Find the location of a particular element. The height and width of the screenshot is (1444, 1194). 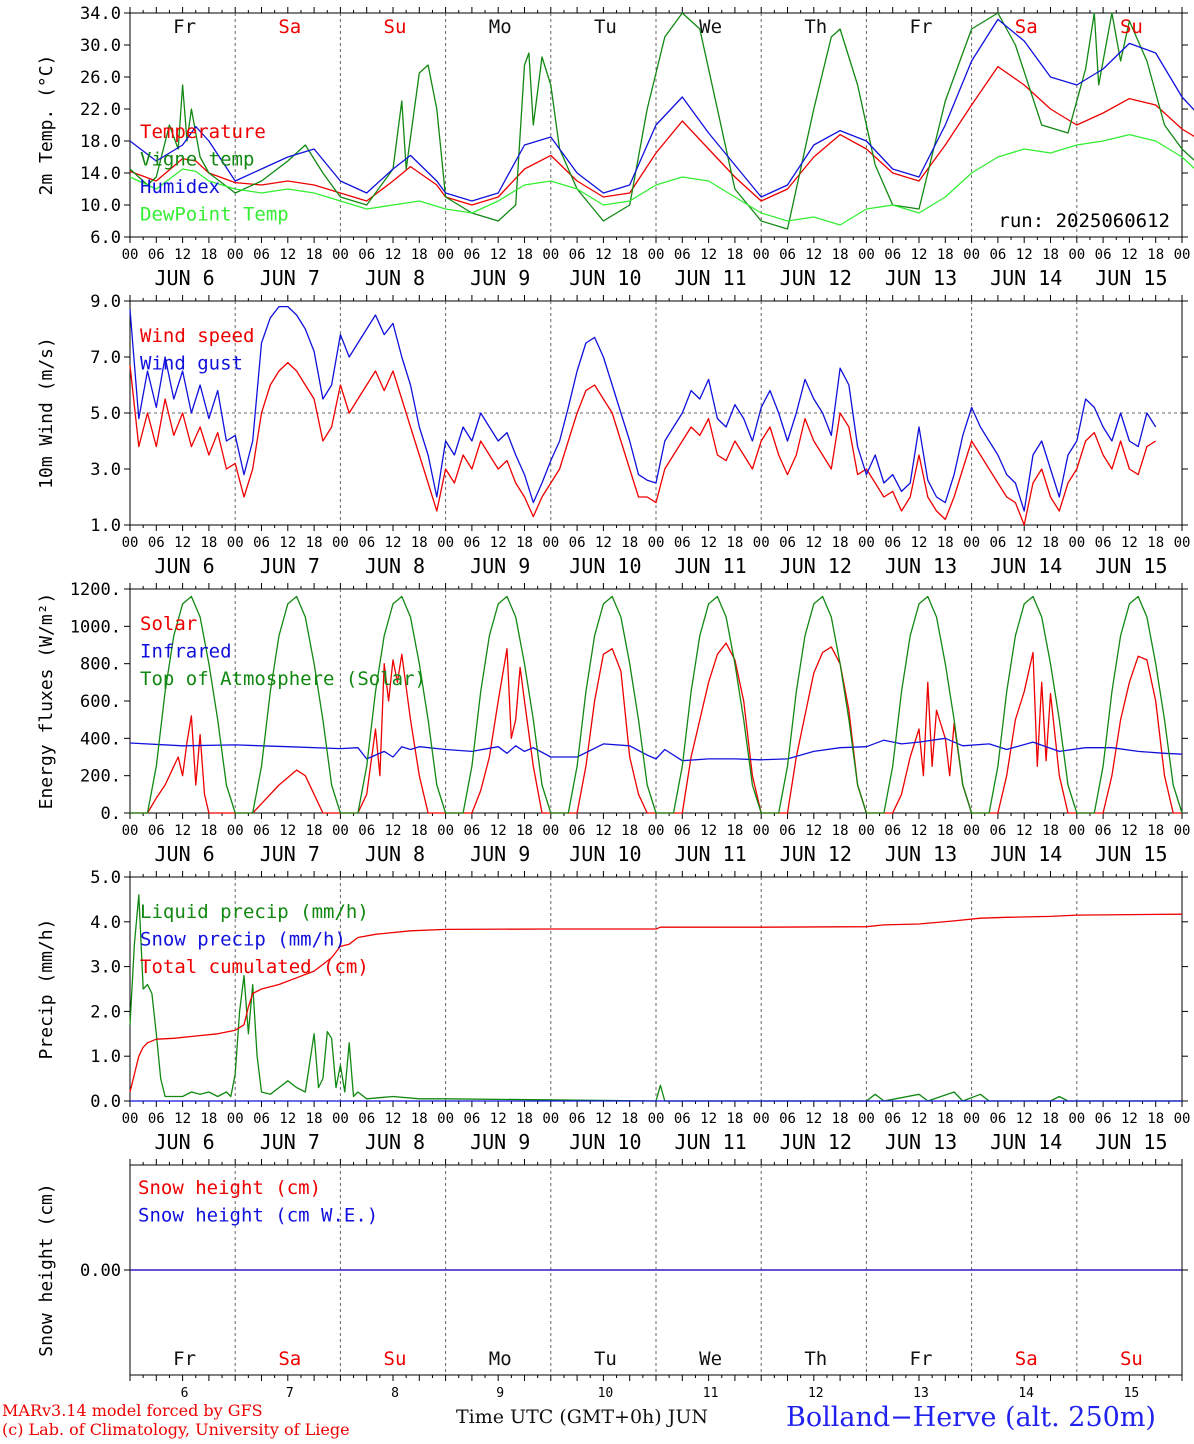

day-label: We is located at coordinates (710, 1359).